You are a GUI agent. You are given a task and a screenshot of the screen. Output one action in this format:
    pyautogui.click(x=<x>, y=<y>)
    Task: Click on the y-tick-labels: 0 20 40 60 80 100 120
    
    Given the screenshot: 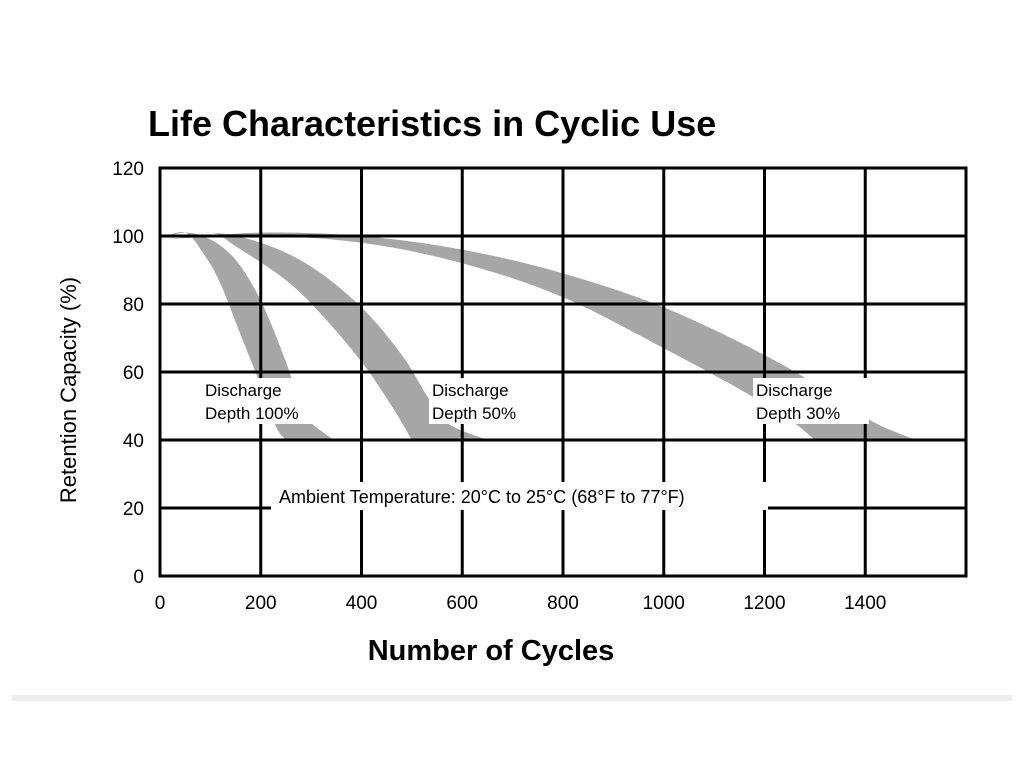 What is the action you would take?
    pyautogui.click(x=128, y=373)
    